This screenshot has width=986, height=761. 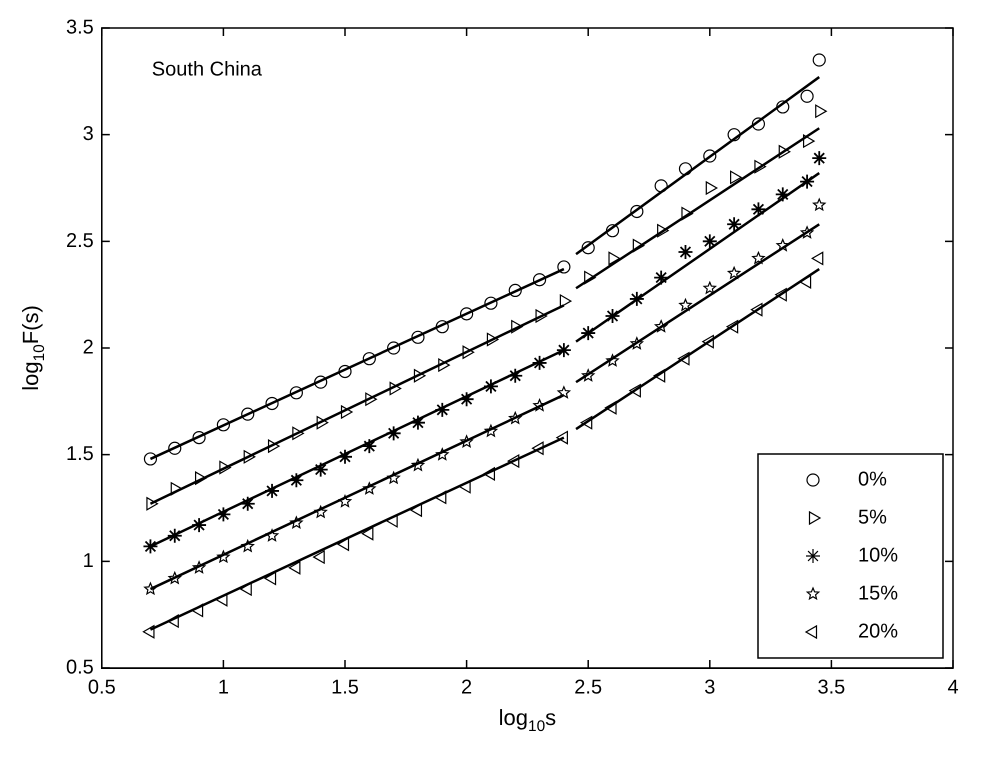 What do you see at coordinates (88, 561) in the screenshot?
I see `y-tick-label: 1` at bounding box center [88, 561].